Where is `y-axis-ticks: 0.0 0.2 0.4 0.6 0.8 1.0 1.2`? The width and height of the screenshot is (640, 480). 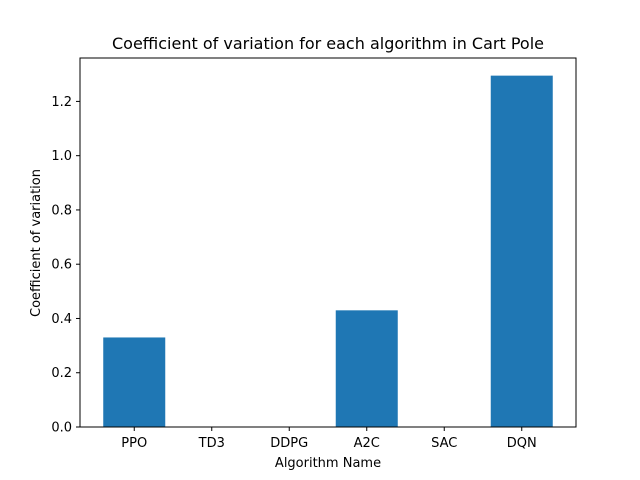
y-axis-ticks: 0.0 0.2 0.4 0.6 0.8 1.0 1.2 is located at coordinates (65, 265).